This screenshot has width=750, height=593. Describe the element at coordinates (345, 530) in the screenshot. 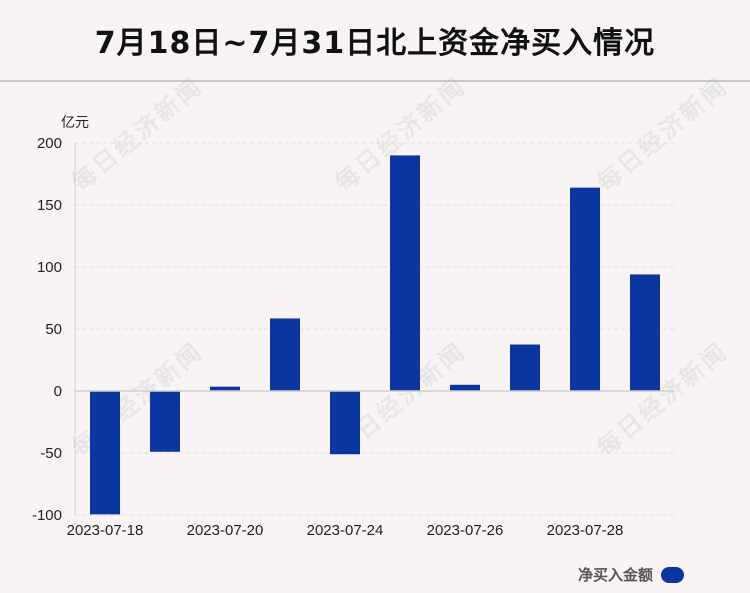

I see `x-tick-label: 2023-07-24` at that location.